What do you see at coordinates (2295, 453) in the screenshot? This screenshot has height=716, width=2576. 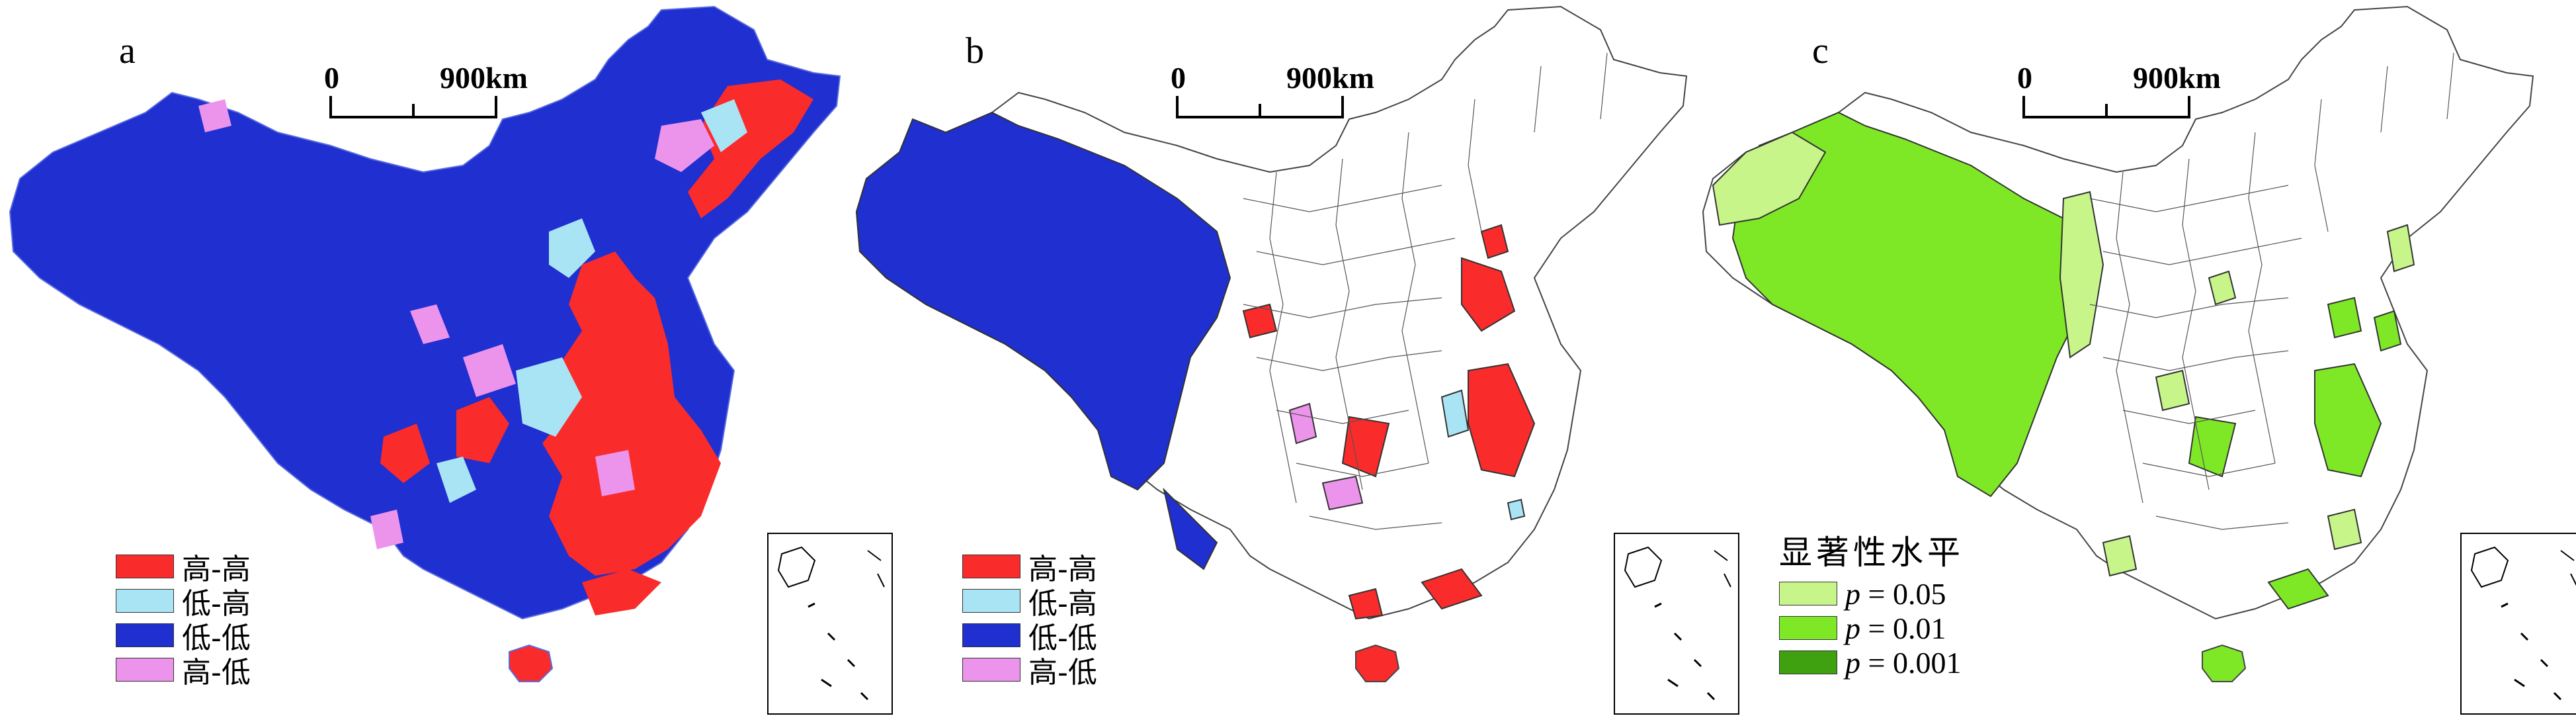 I see `sig-001-clusters` at bounding box center [2295, 453].